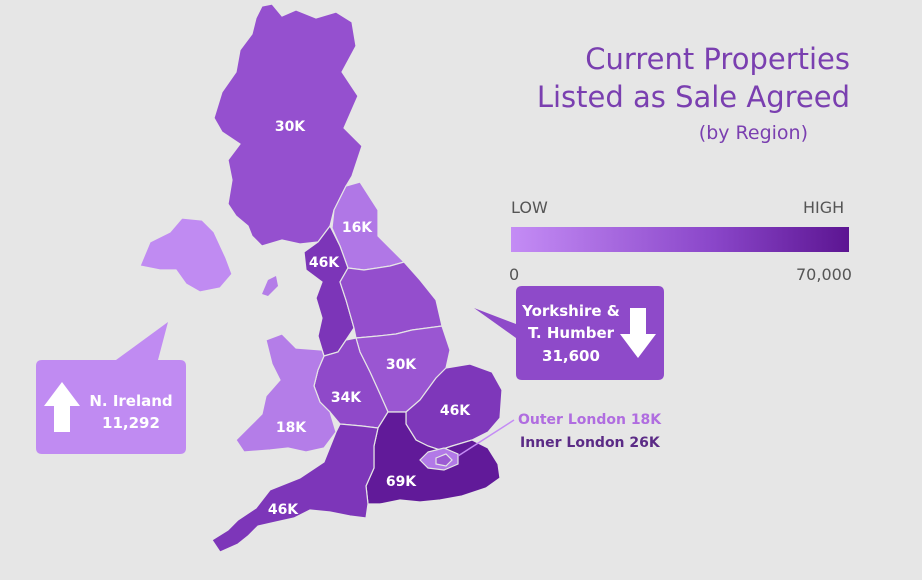  I want to click on legend-max-value: 70,000, so click(824, 274).